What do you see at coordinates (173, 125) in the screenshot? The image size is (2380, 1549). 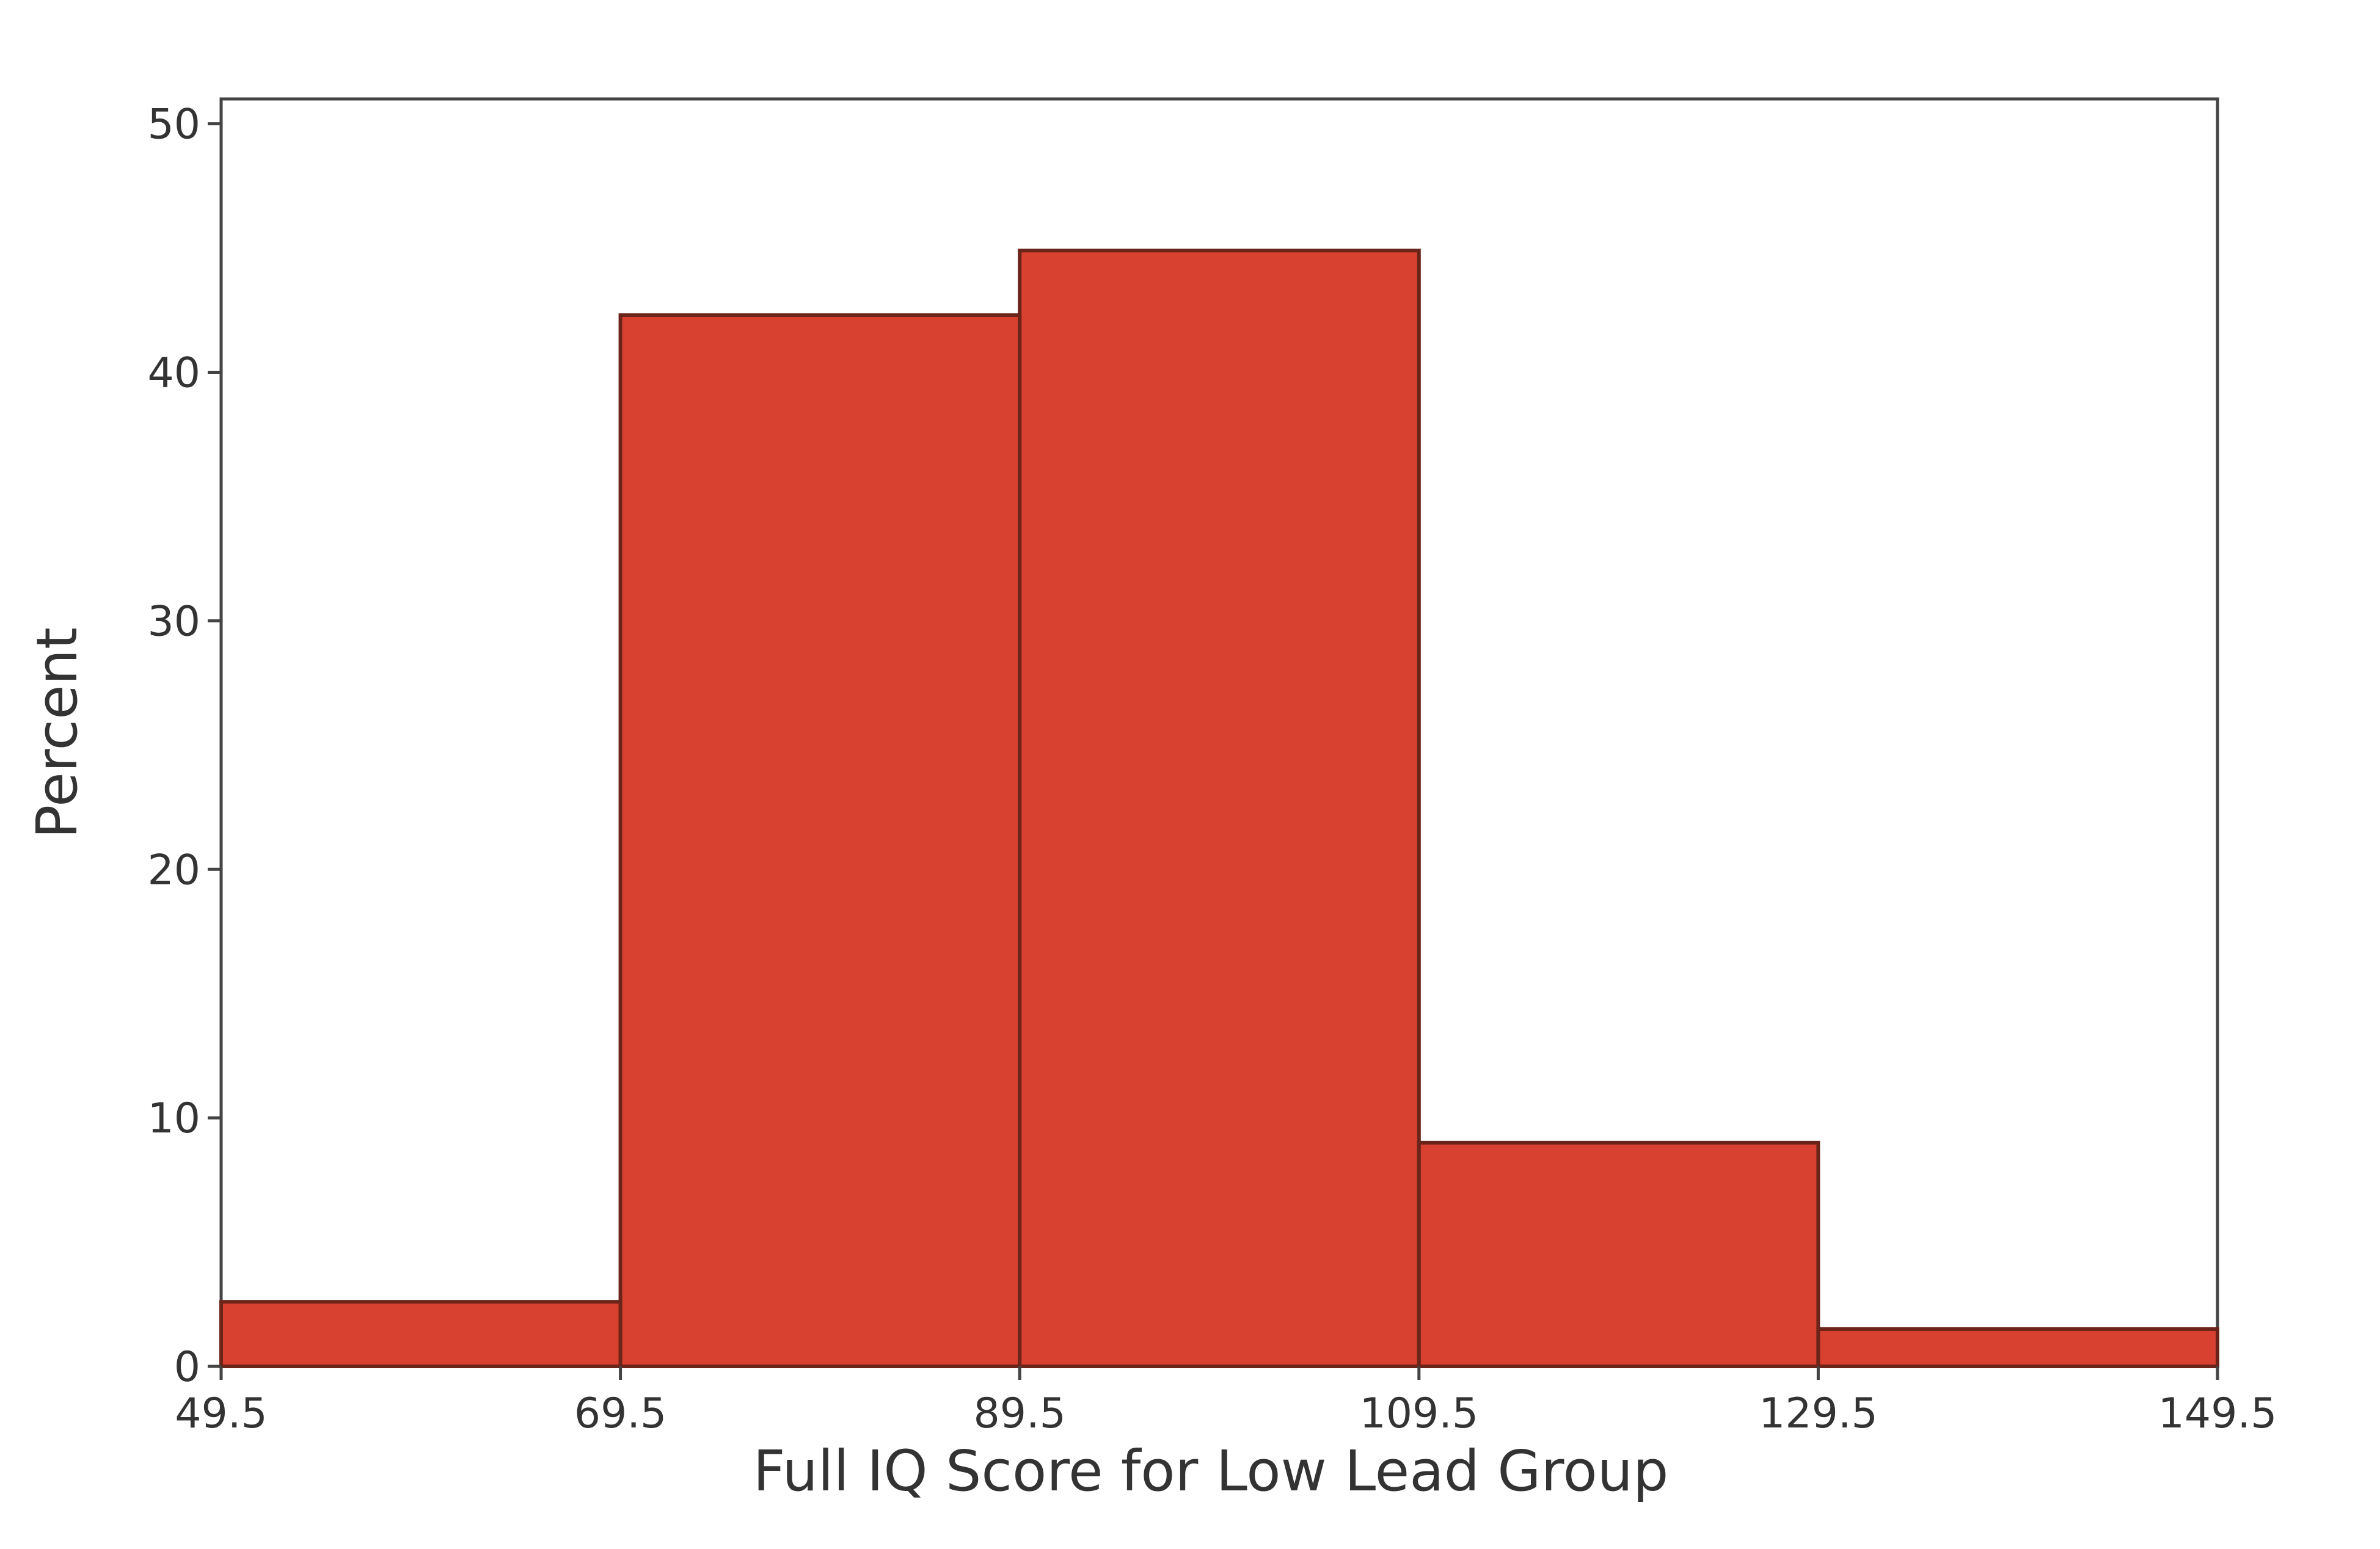 I see `y-tick-label: 50` at bounding box center [173, 125].